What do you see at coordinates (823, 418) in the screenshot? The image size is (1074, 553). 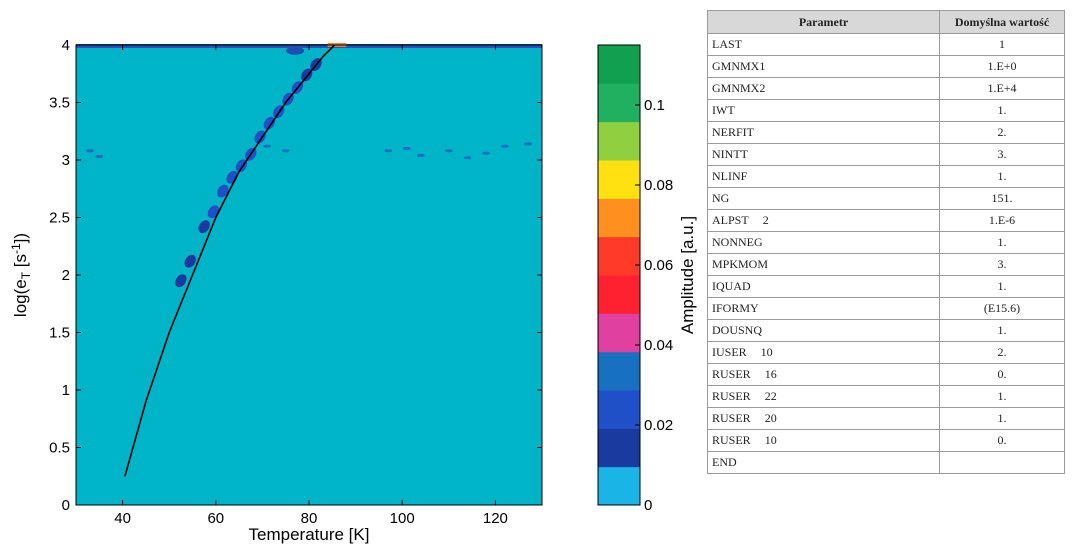 I see `param-name-cell: RUSER 20` at bounding box center [823, 418].